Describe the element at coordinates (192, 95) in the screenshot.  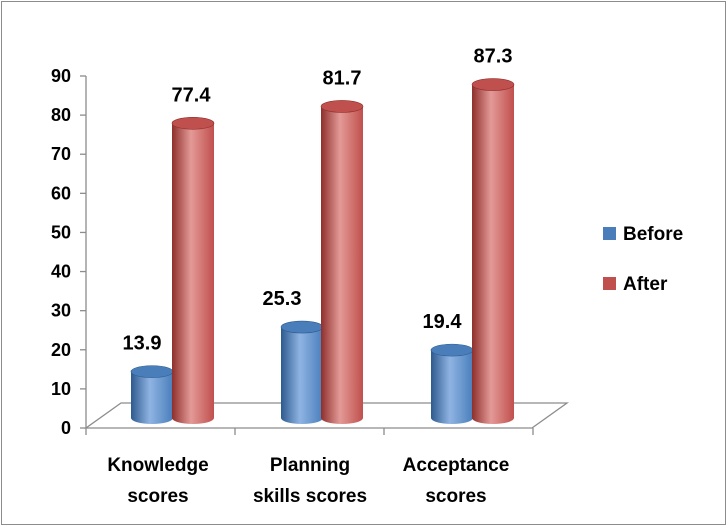
I see `data-label-after-0: 77.4` at that location.